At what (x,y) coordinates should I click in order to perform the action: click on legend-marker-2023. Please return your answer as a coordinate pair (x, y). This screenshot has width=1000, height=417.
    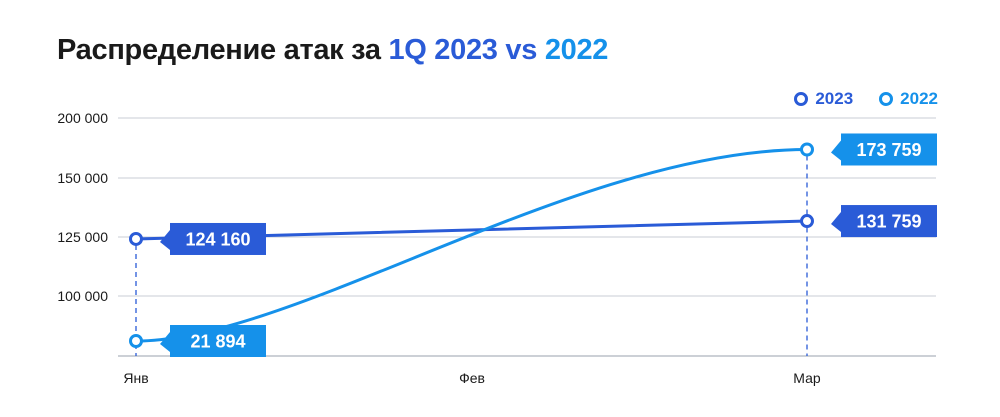
    Looking at the image, I should click on (801, 99).